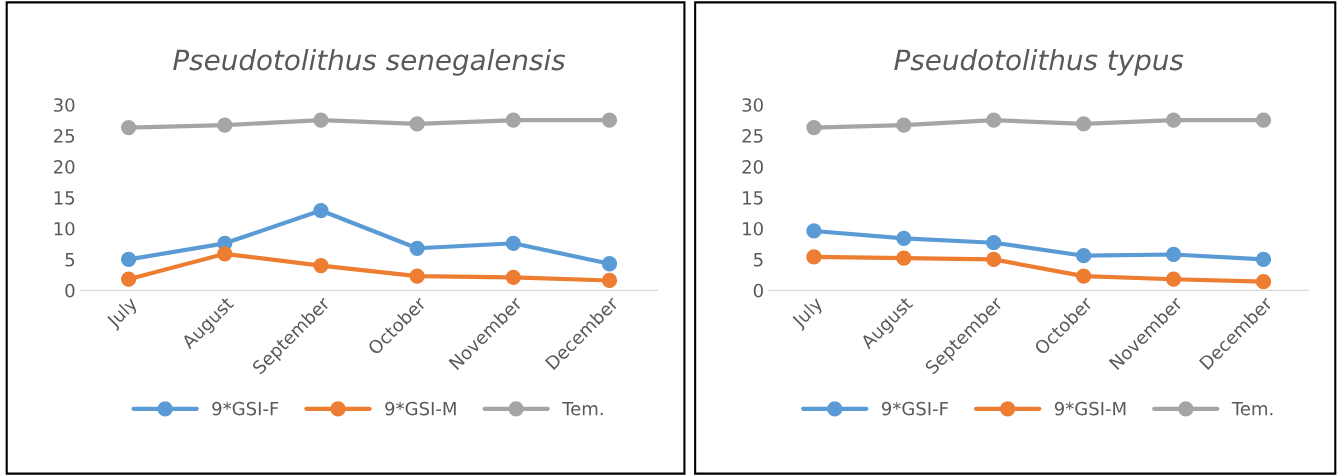  Describe the element at coordinates (369, 62) in the screenshot. I see `chart-title: Pseudotolithus senegalensis` at that location.